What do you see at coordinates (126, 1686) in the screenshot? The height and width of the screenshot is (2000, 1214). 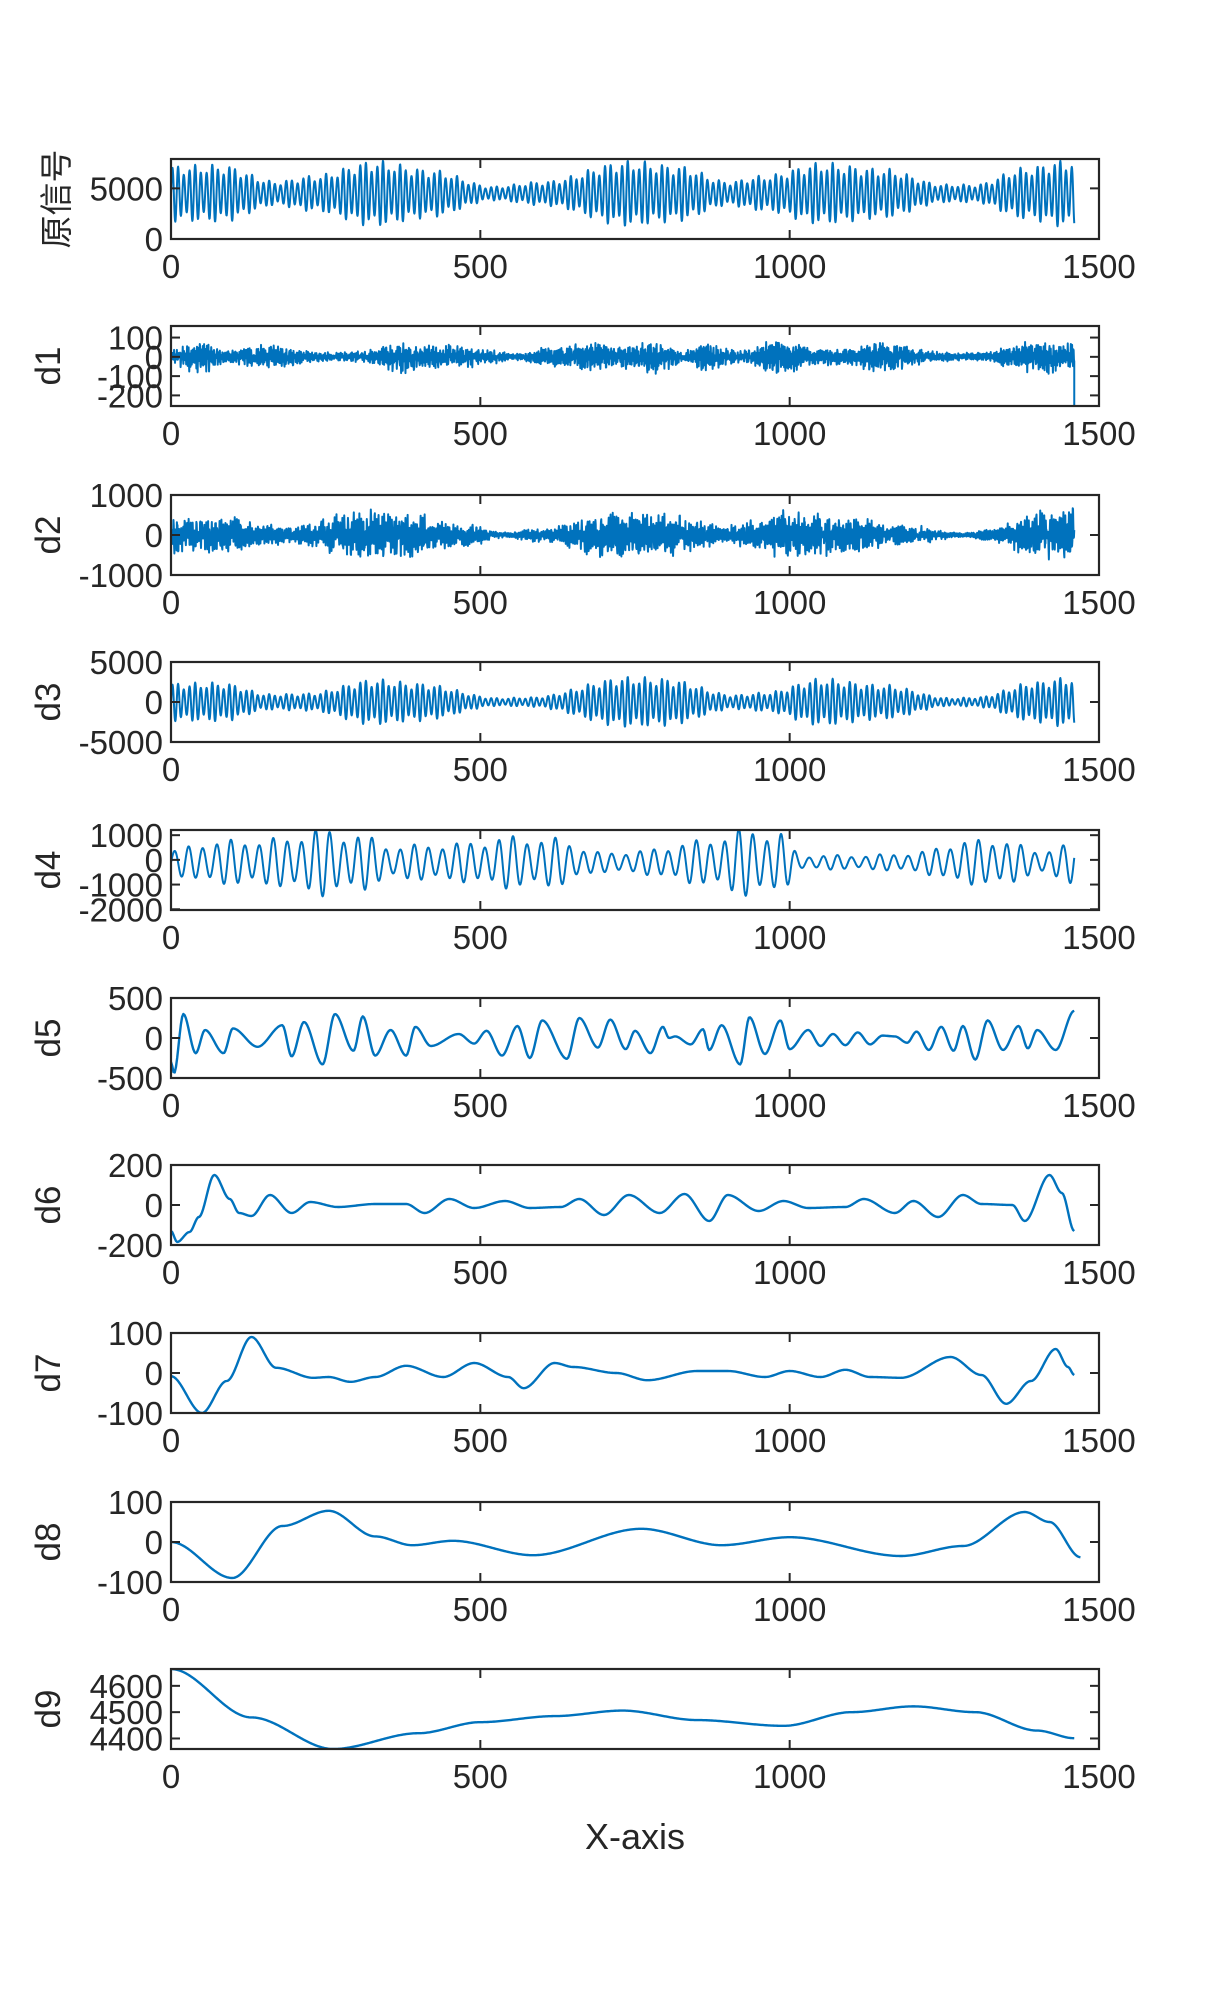 I see `y-tick-label: 4600` at bounding box center [126, 1686].